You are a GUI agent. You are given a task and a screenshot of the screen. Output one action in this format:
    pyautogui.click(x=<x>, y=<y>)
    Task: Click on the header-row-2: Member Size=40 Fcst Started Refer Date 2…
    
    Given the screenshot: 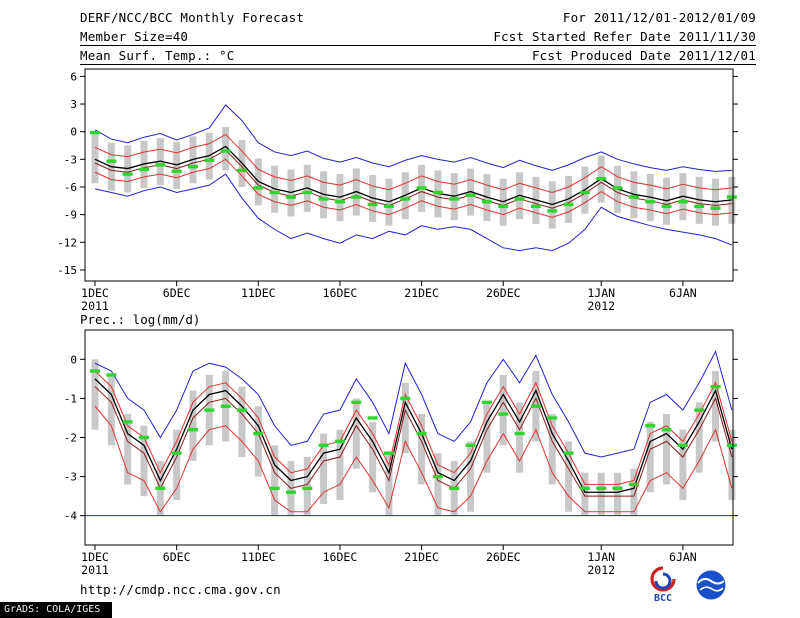 What is the action you would take?
    pyautogui.click(x=418, y=36)
    